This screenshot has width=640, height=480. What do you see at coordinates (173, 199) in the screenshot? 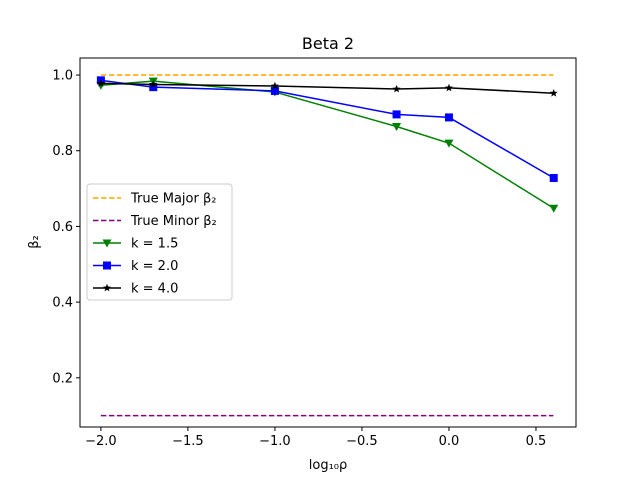
I see `legend-label: True Major β₂` at bounding box center [173, 199].